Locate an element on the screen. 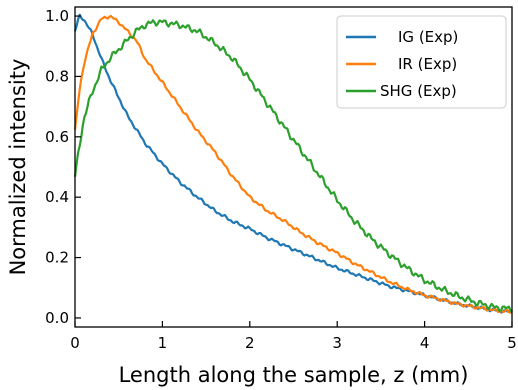 This screenshot has width=518, height=390. legend-label-shg: SHG (Exp) is located at coordinates (418, 91).